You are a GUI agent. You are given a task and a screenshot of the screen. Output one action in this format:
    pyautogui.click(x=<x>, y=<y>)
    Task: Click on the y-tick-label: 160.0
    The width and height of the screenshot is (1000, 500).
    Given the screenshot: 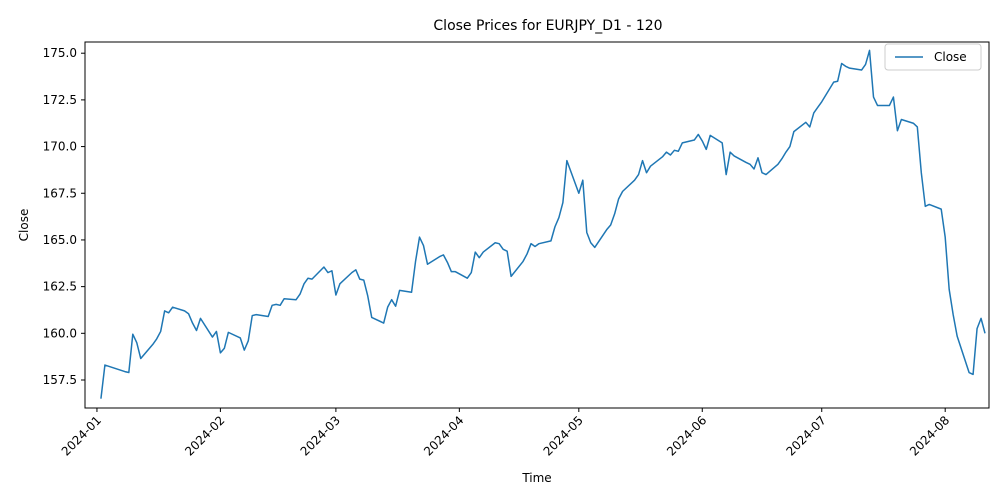 What is the action you would take?
    pyautogui.click(x=60, y=333)
    